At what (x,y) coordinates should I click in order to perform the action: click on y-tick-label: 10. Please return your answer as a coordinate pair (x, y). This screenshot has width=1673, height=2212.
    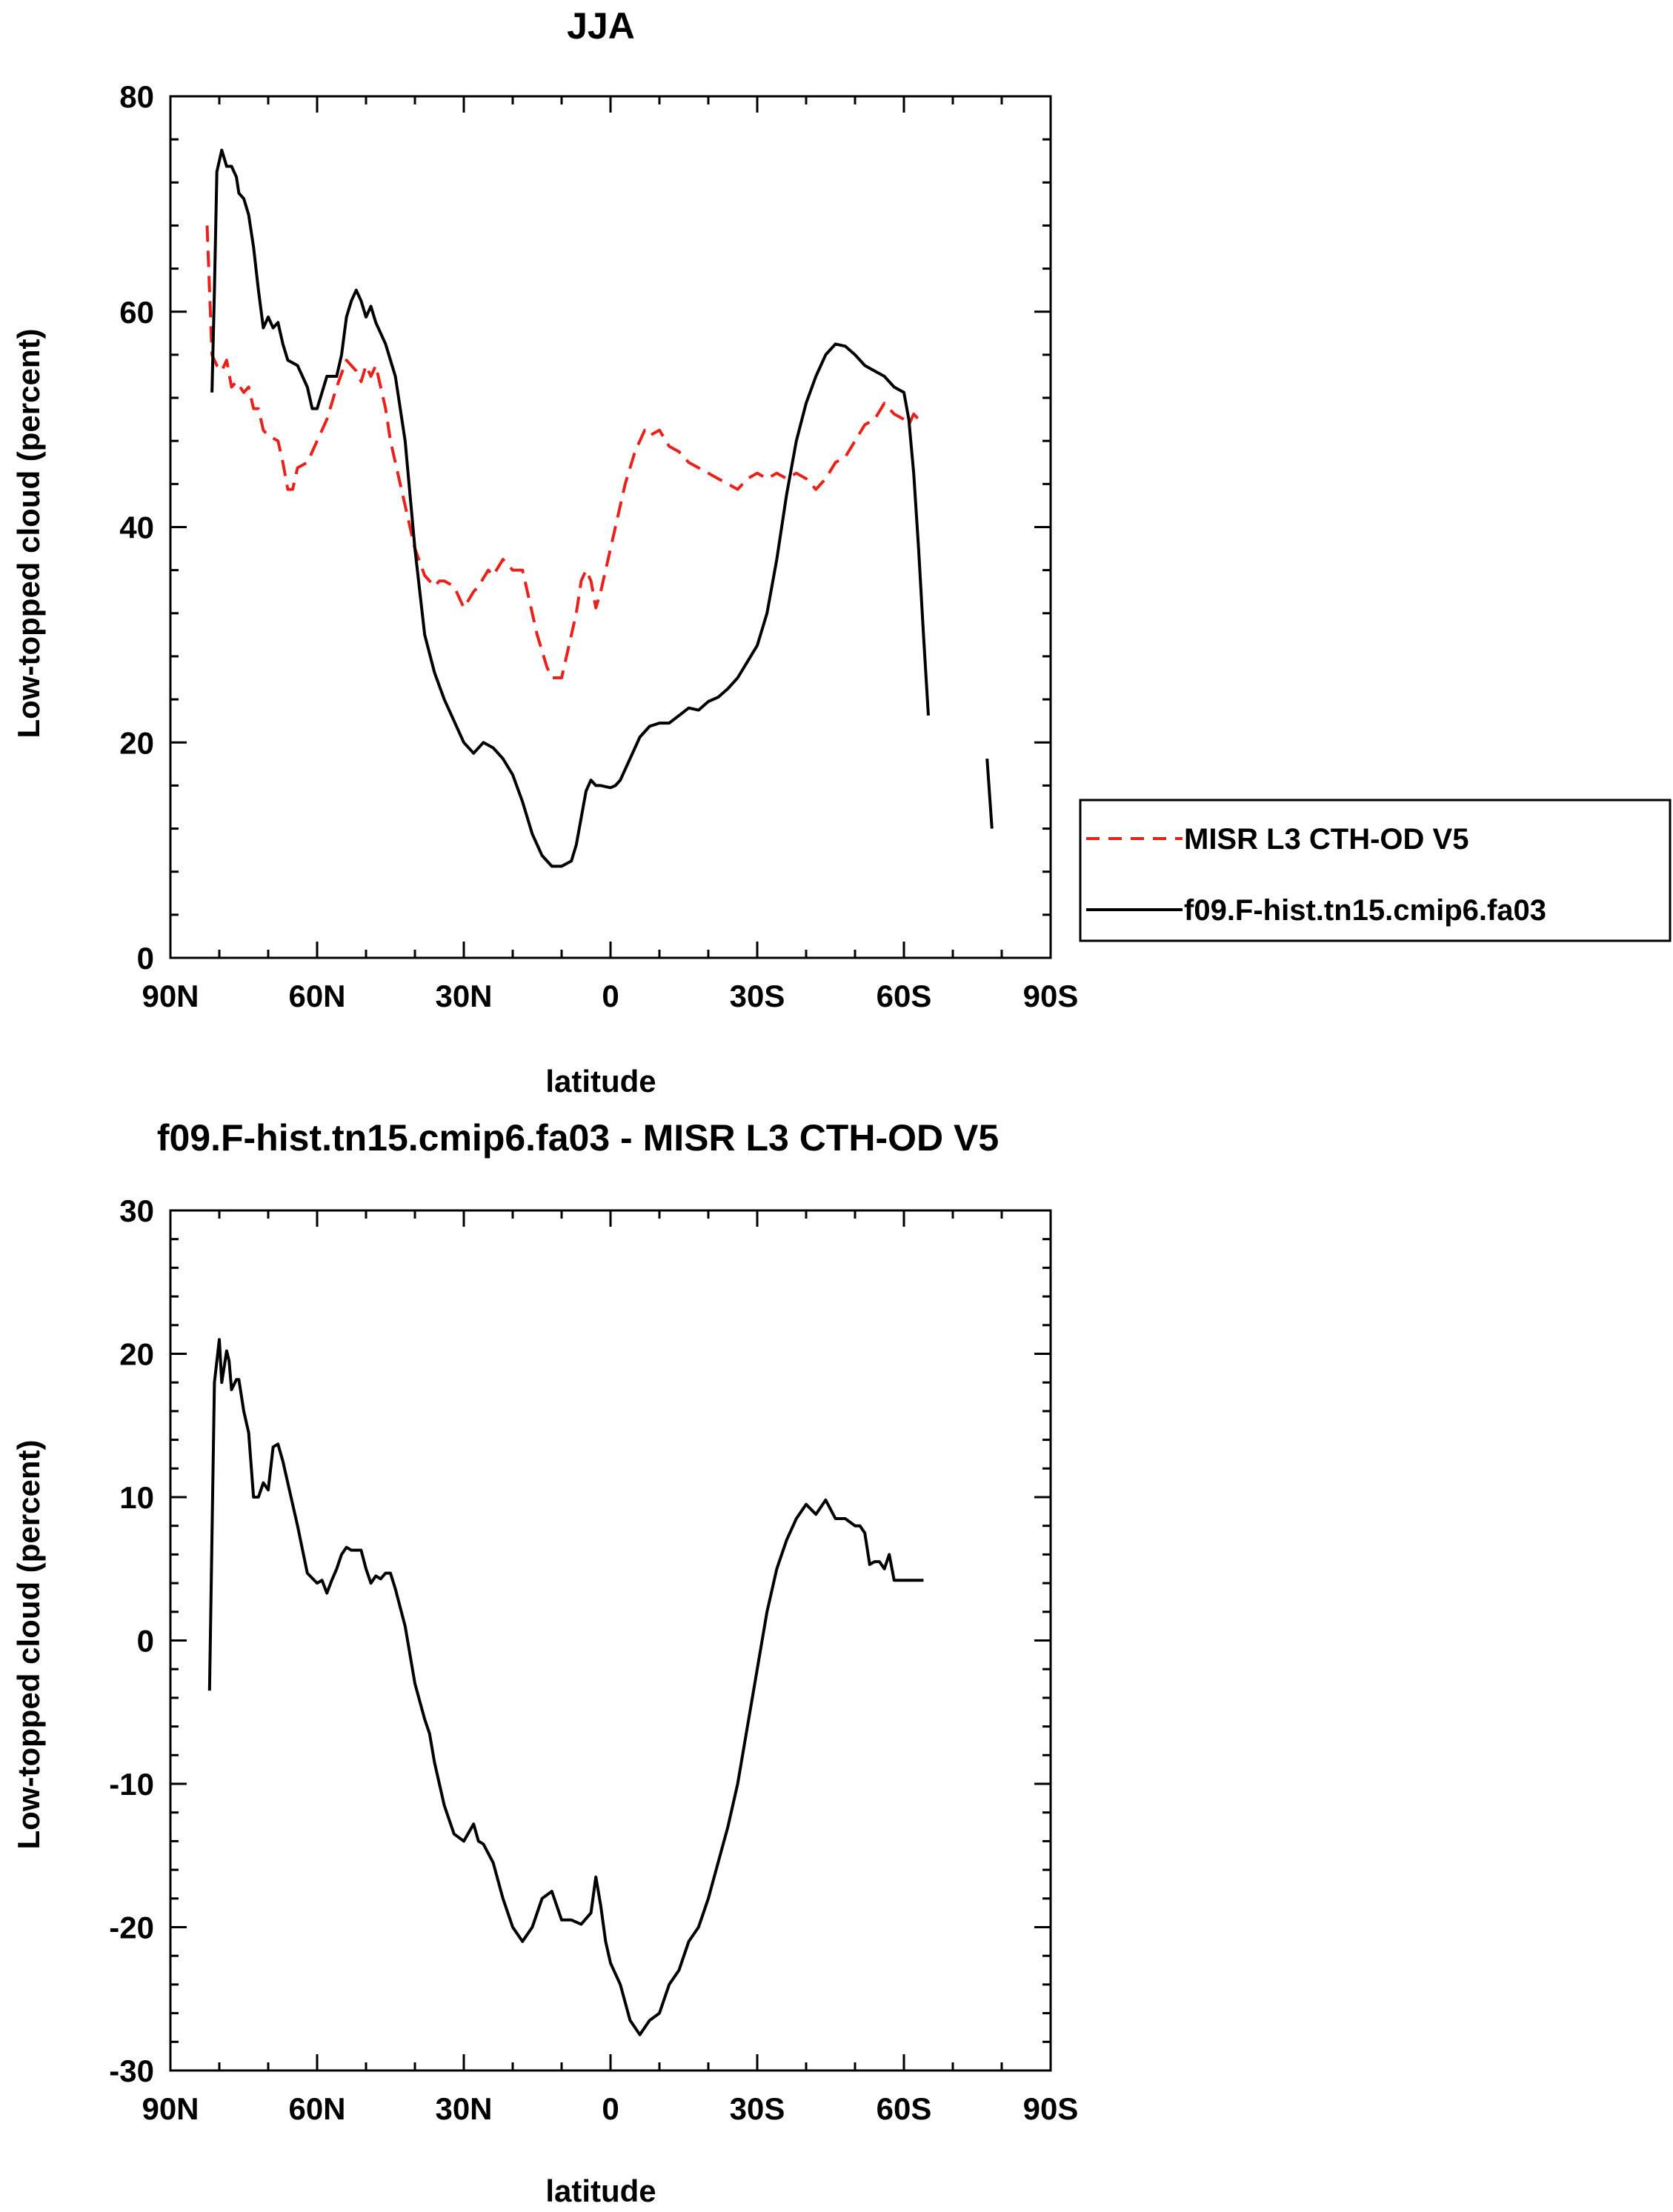
    Looking at the image, I should click on (136, 1497).